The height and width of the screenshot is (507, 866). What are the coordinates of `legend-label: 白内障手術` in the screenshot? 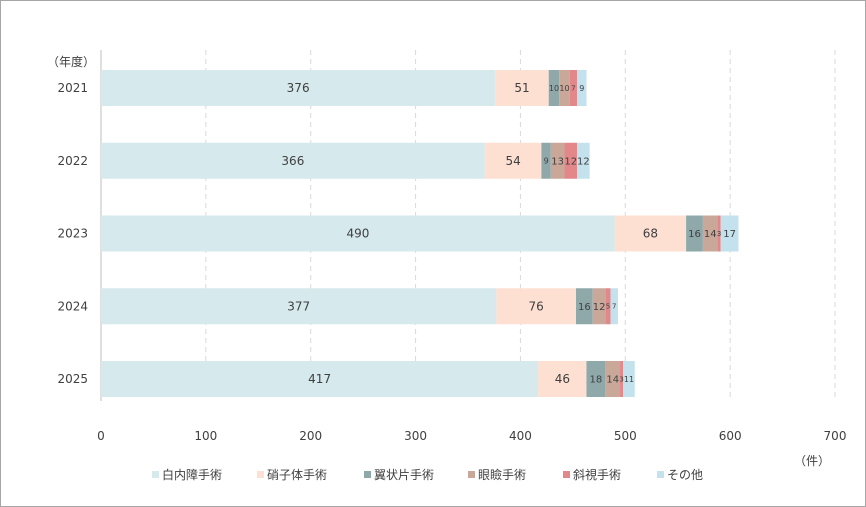 It's located at (192, 474).